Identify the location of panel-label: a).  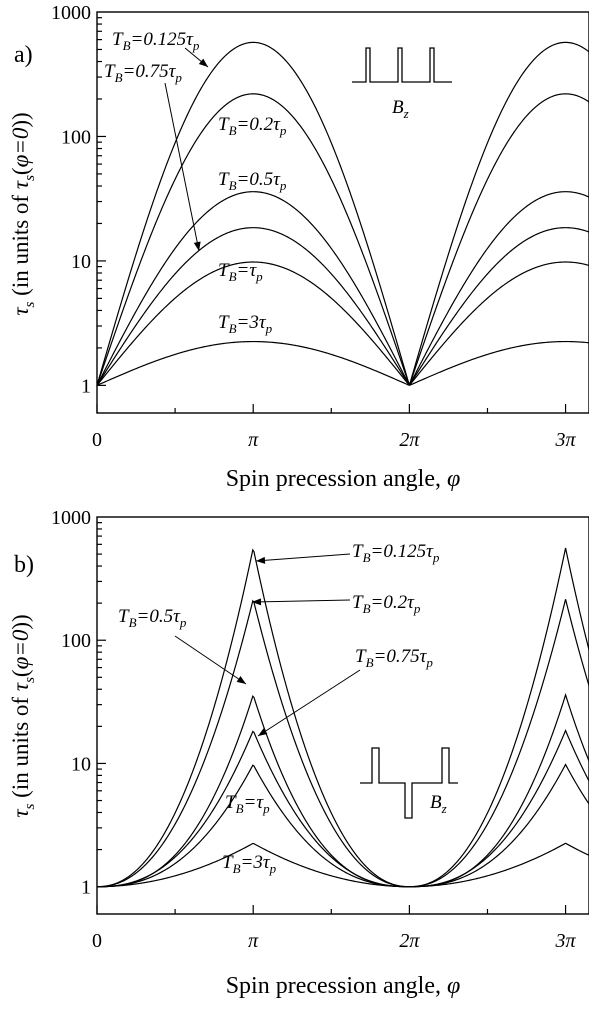
(23, 55).